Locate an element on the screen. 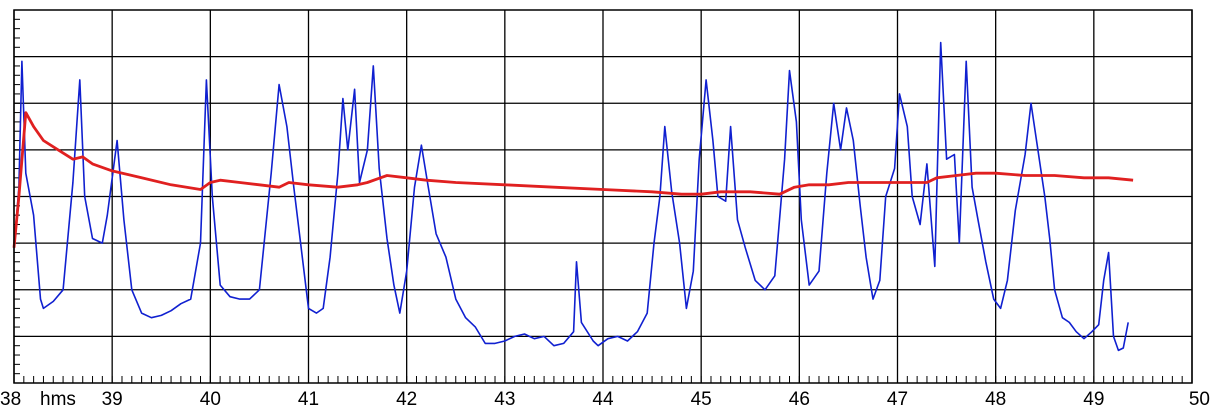  x-tick-label: 42 is located at coordinates (406, 399).